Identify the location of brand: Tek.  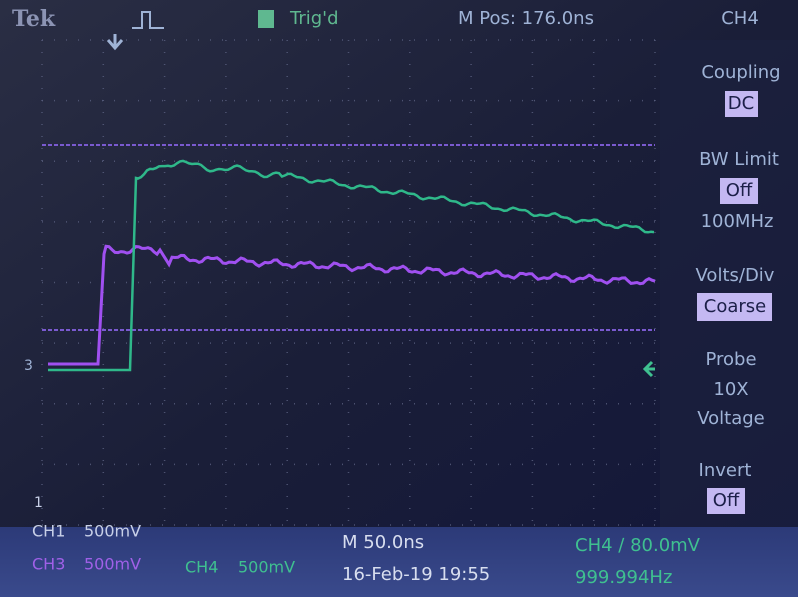
(34, 19).